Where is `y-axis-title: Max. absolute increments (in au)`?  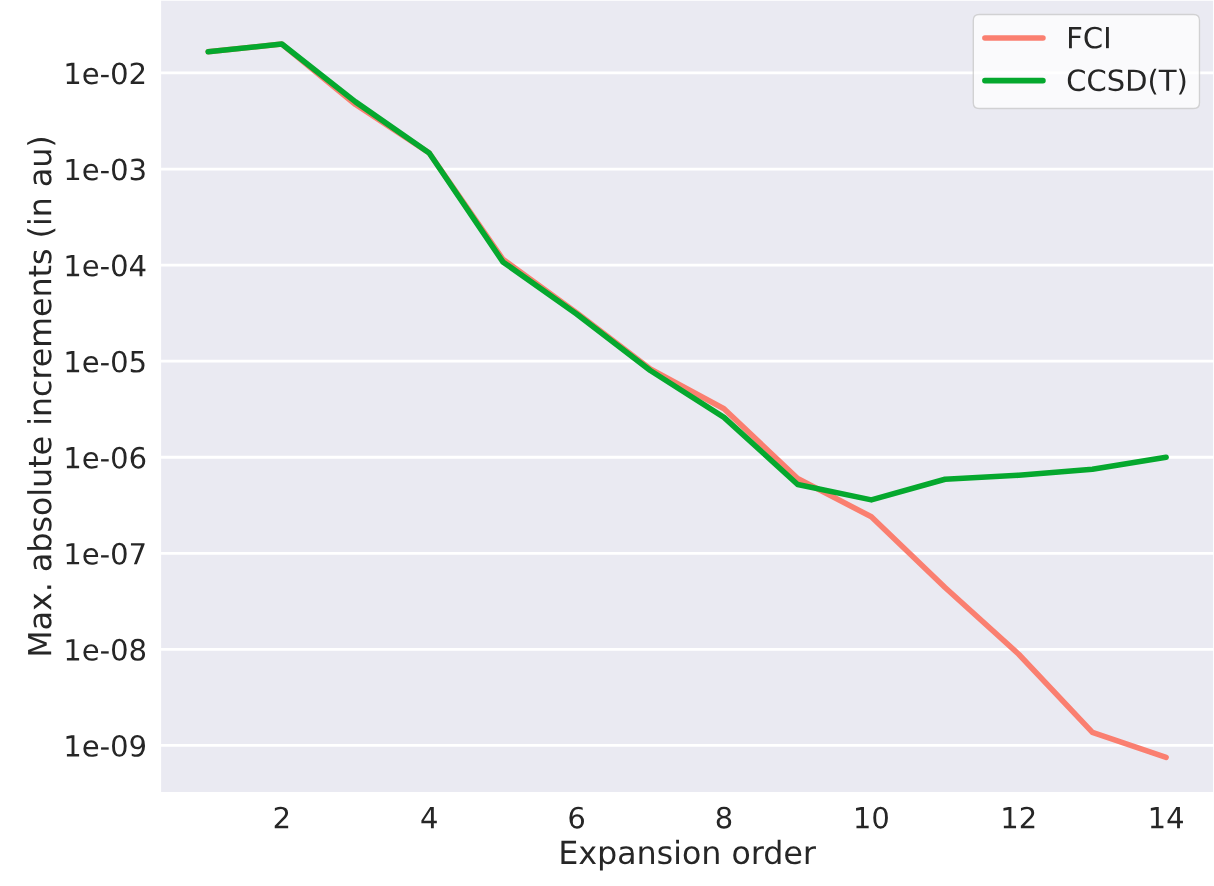
y-axis-title: Max. absolute increments (in au) is located at coordinates (41, 396).